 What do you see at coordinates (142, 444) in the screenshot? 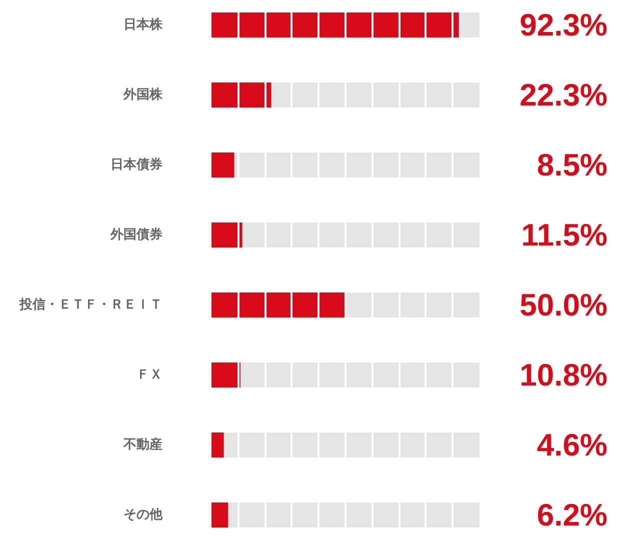
I see `y-tick-label: 不動産` at bounding box center [142, 444].